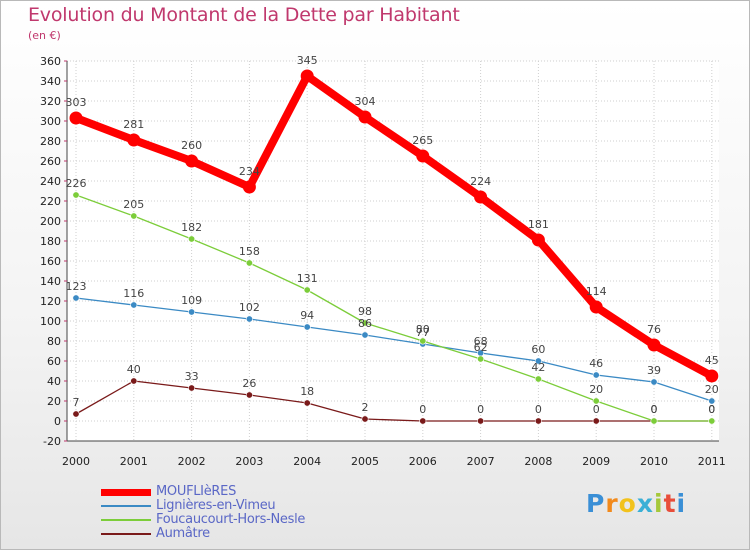 The image size is (750, 550). What do you see at coordinates (423, 329) in the screenshot?
I see `data-label: 80` at bounding box center [423, 329].